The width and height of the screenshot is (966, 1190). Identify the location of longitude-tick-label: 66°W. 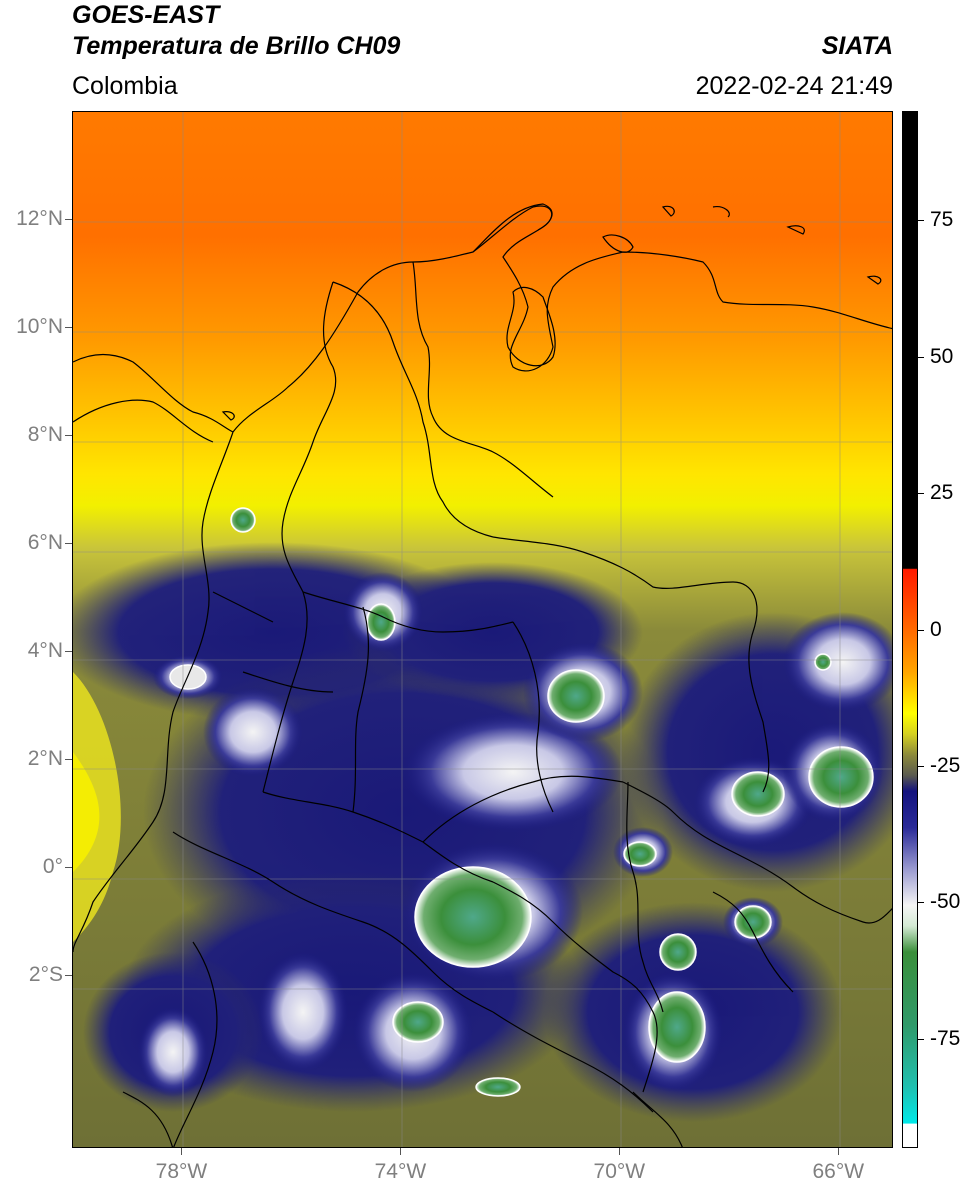
(838, 1171).